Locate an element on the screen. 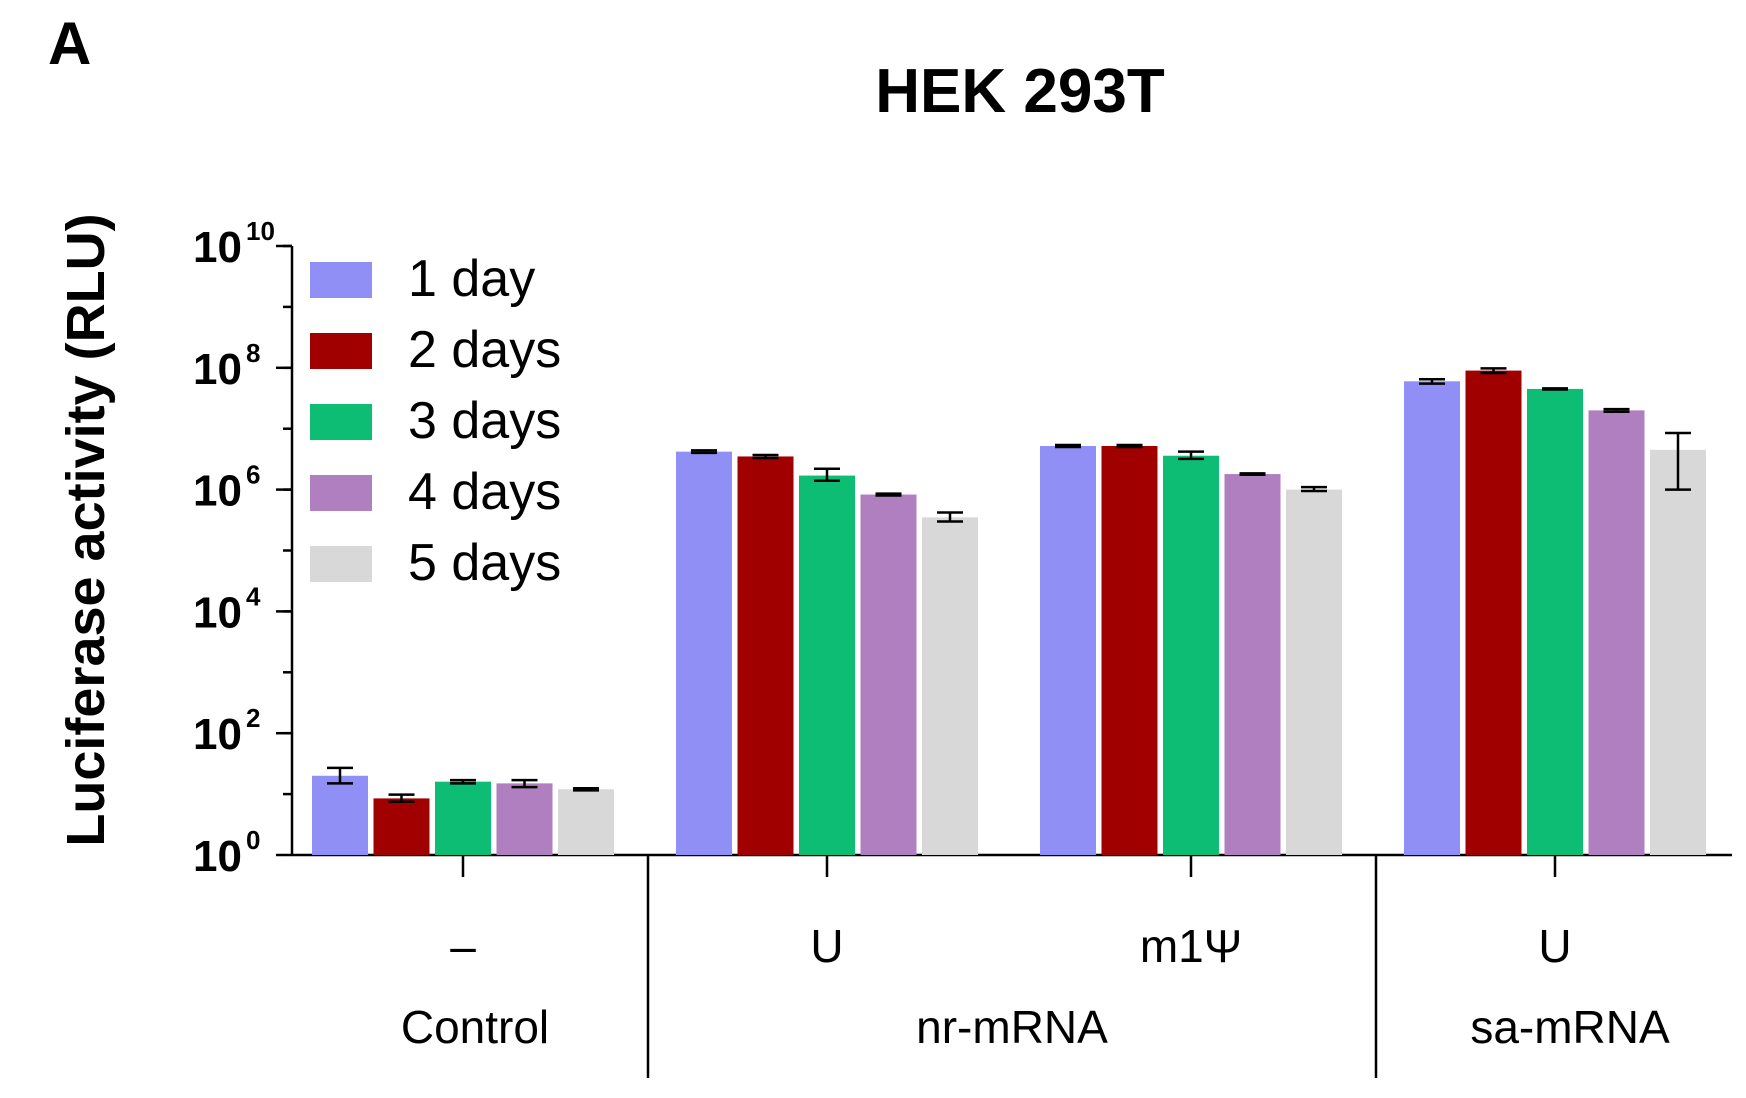  panel-letter: A is located at coordinates (69, 43).